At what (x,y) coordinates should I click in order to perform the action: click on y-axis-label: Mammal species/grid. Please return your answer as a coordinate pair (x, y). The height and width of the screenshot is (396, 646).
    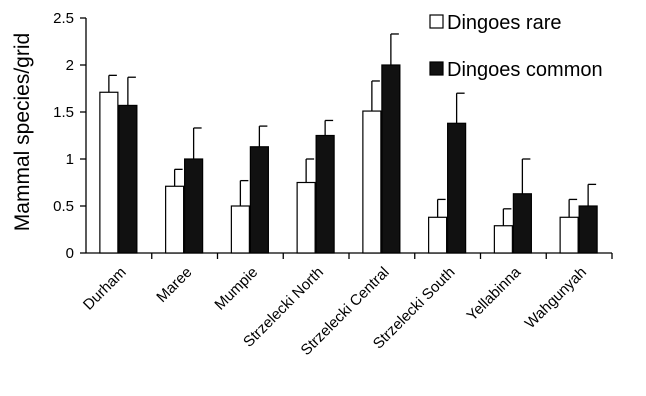
    Looking at the image, I should click on (22, 132).